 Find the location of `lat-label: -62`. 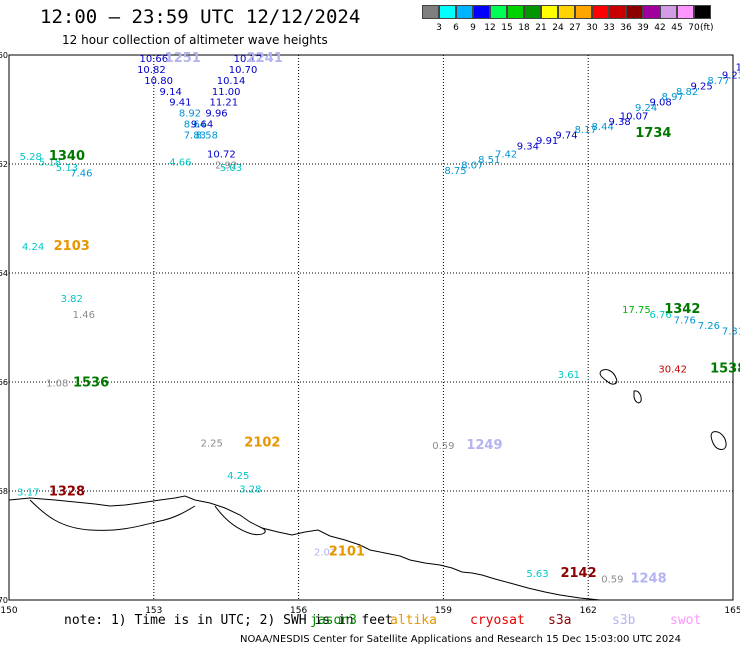

lat-label: -62 is located at coordinates (4, 164).